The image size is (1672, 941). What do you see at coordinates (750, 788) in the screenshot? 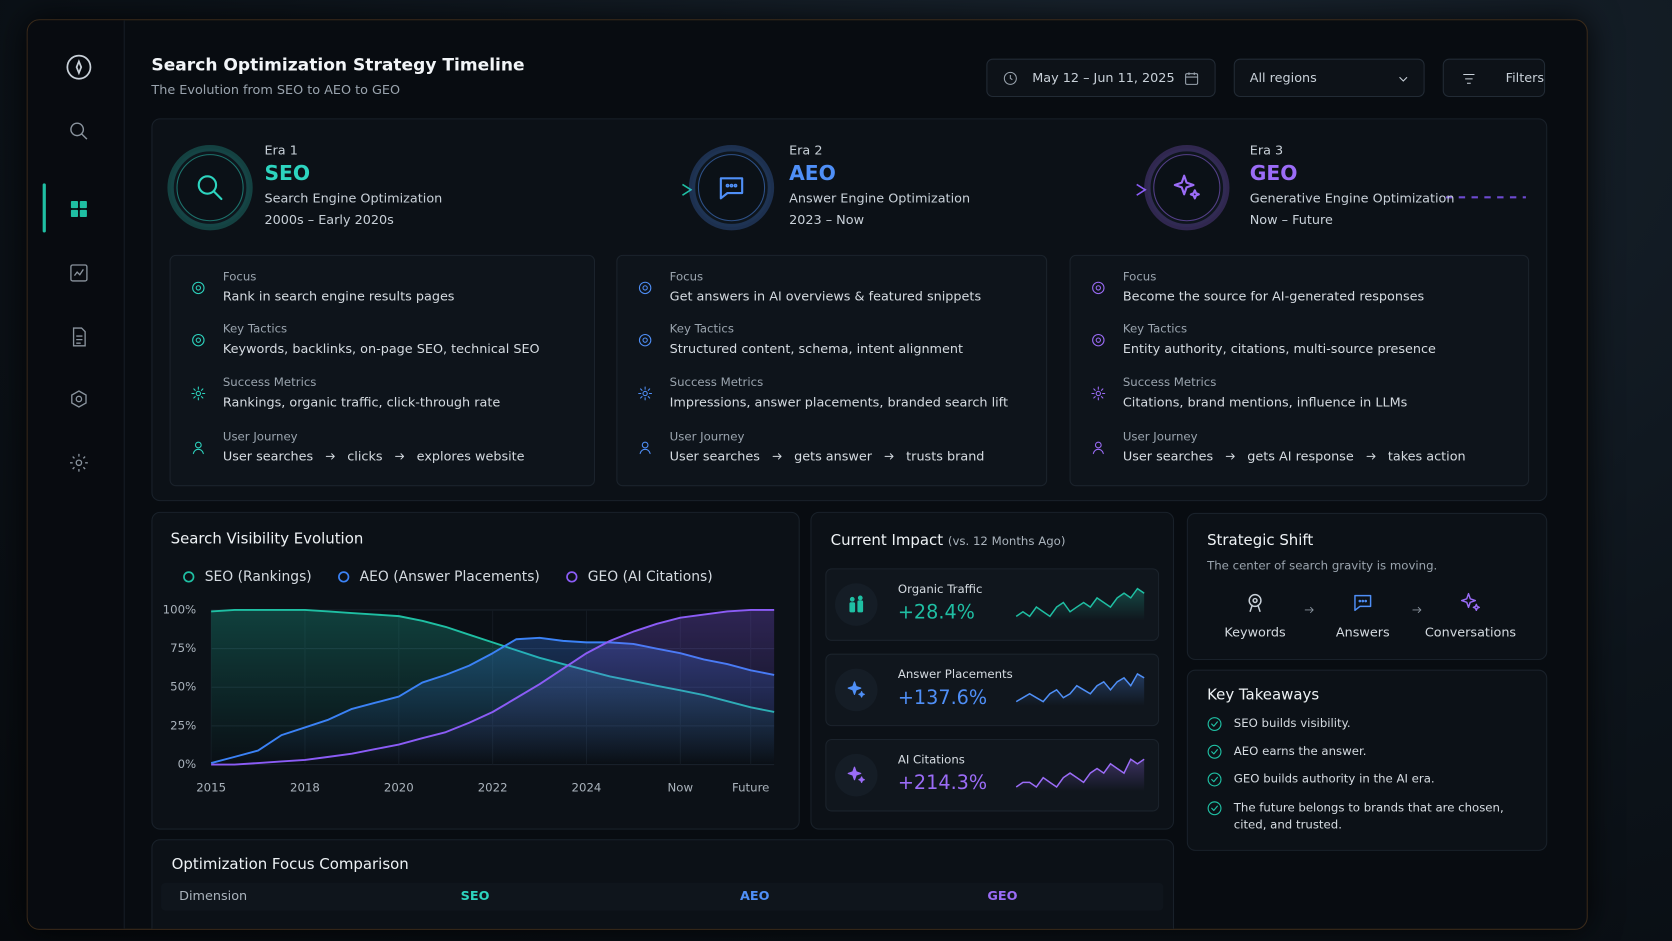
I see `x-tick-label: Future` at bounding box center [750, 788].